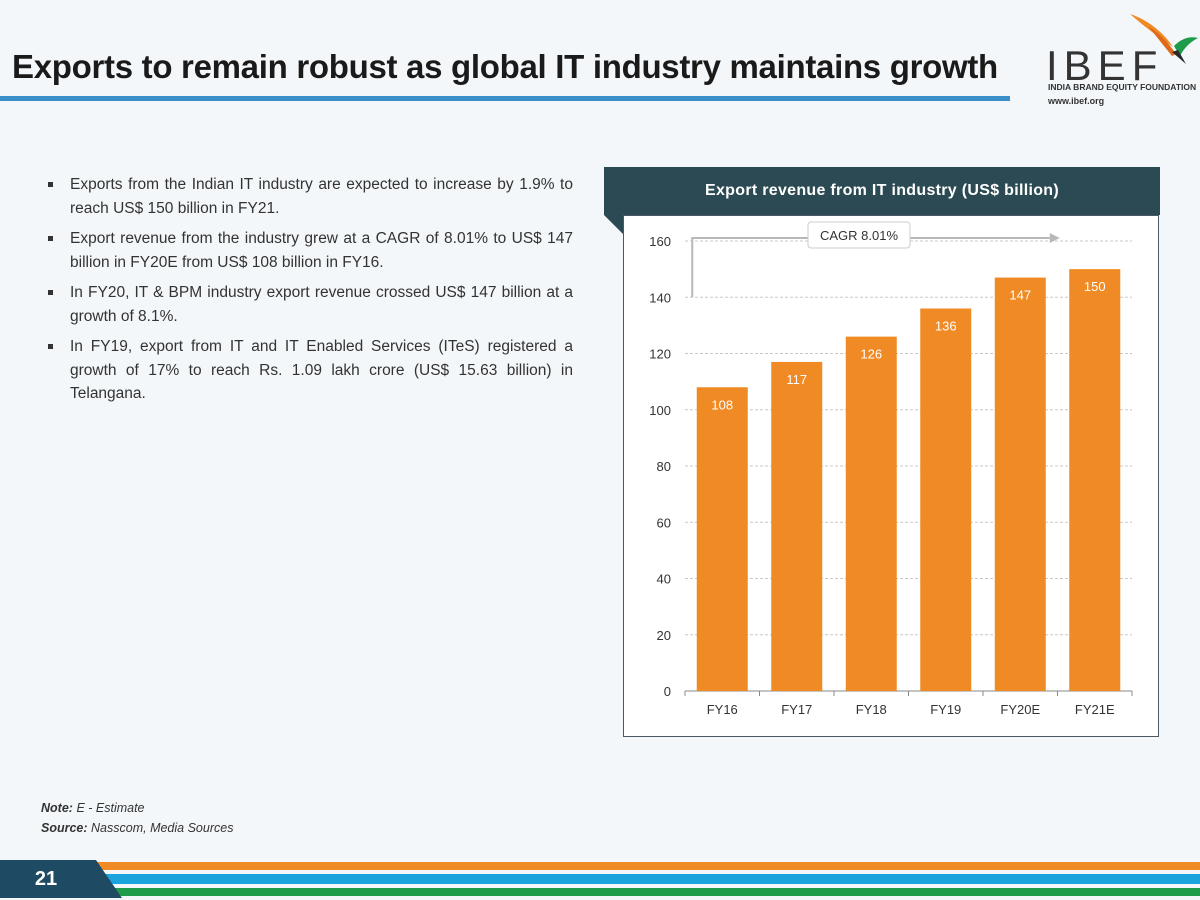 This screenshot has width=1200, height=900. I want to click on y-tick-label: 20, so click(664, 635).